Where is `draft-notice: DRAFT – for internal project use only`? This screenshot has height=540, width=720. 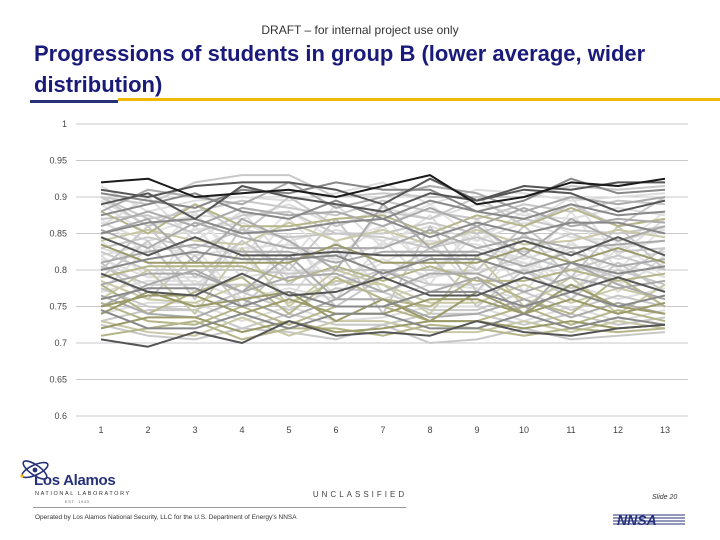
draft-notice: DRAFT – for internal project use only is located at coordinates (360, 30).